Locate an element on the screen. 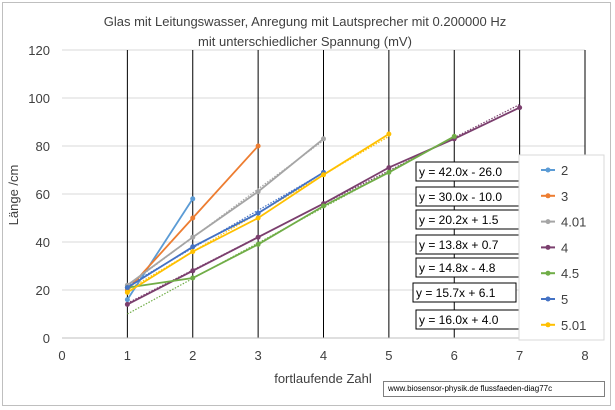  equation-label: y = 30.0x - 10.0 is located at coordinates (467, 196).